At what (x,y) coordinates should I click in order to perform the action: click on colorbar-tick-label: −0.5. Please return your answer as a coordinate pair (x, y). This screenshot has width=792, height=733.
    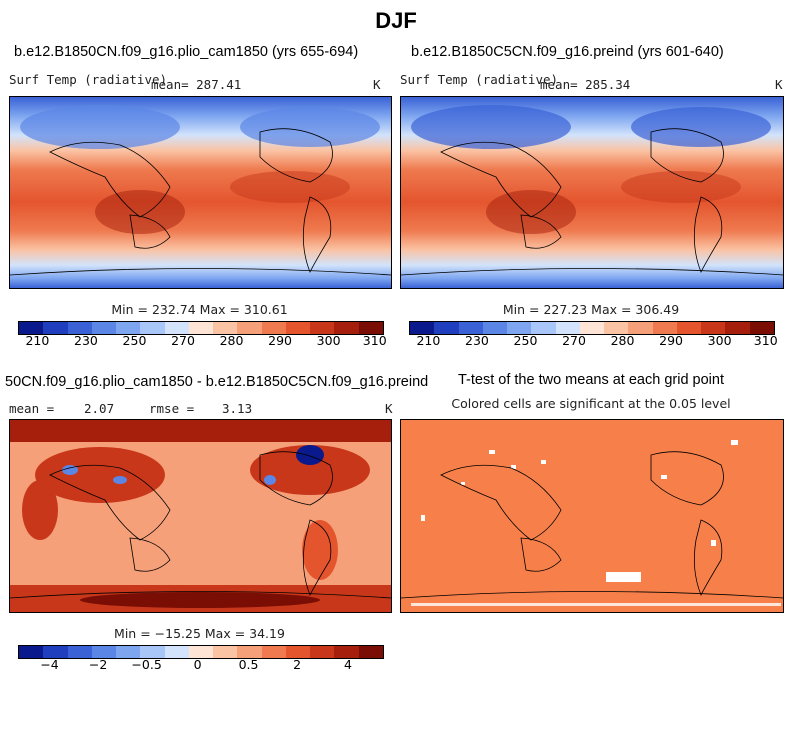
    Looking at the image, I should click on (146, 664).